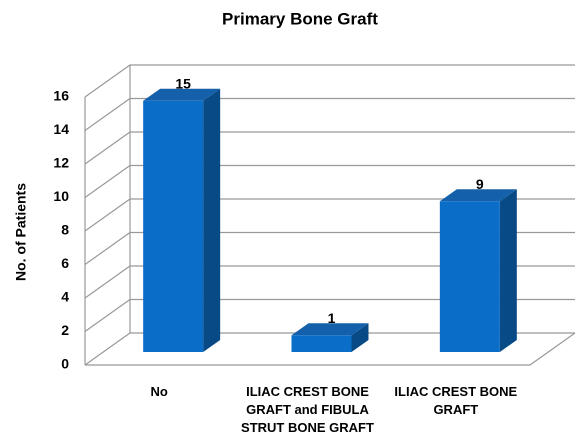 The width and height of the screenshot is (577, 443). I want to click on y-tick-label: 4, so click(65, 297).